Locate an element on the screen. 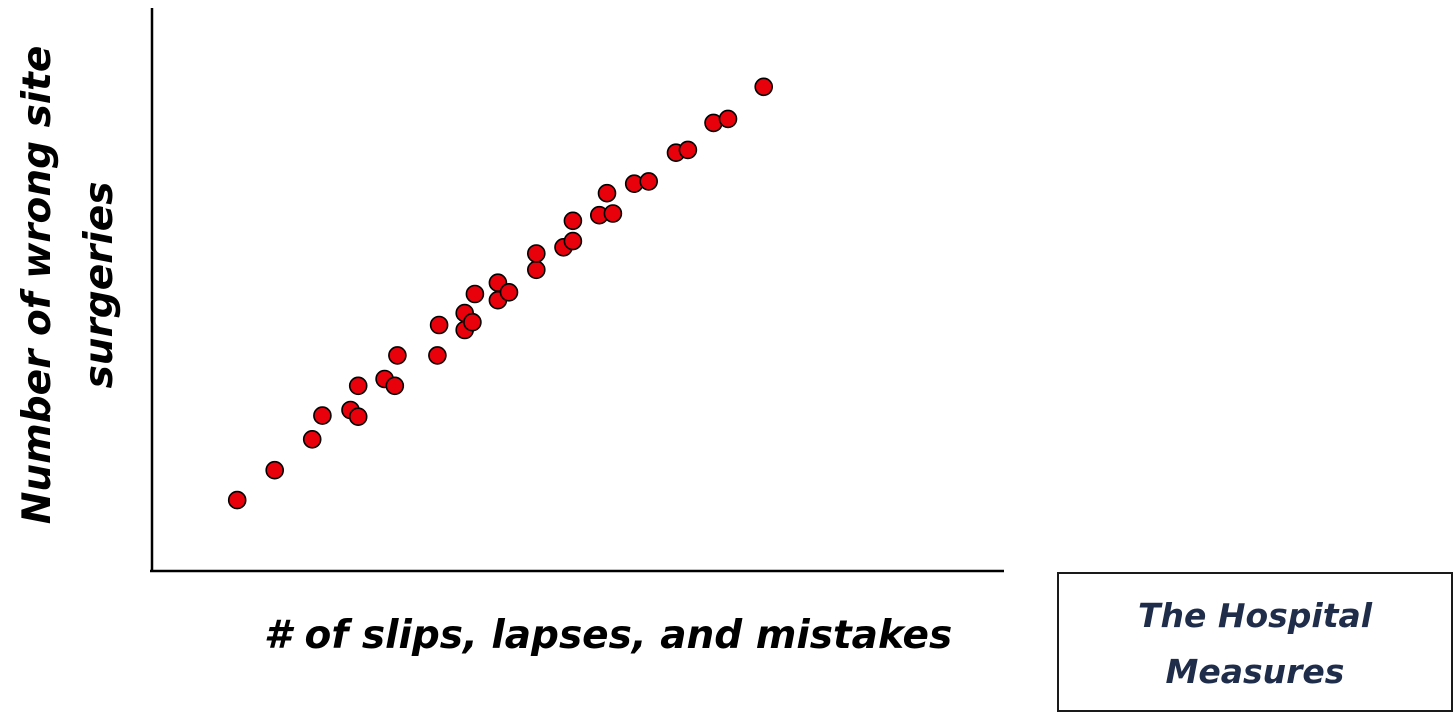  y-axis-title-line1-group: Number of wrong site is located at coordinates (37, 285).